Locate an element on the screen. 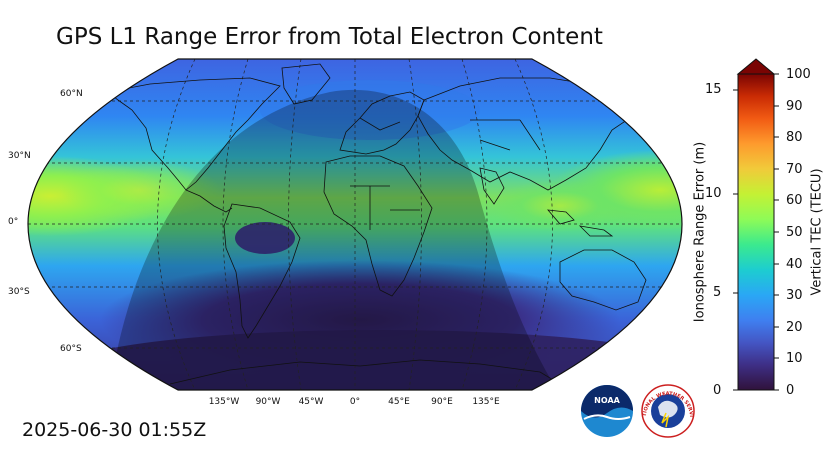 Image resolution: width=832 pixels, height=468 pixels. cb-right-tick-0: 0 is located at coordinates (790, 390).